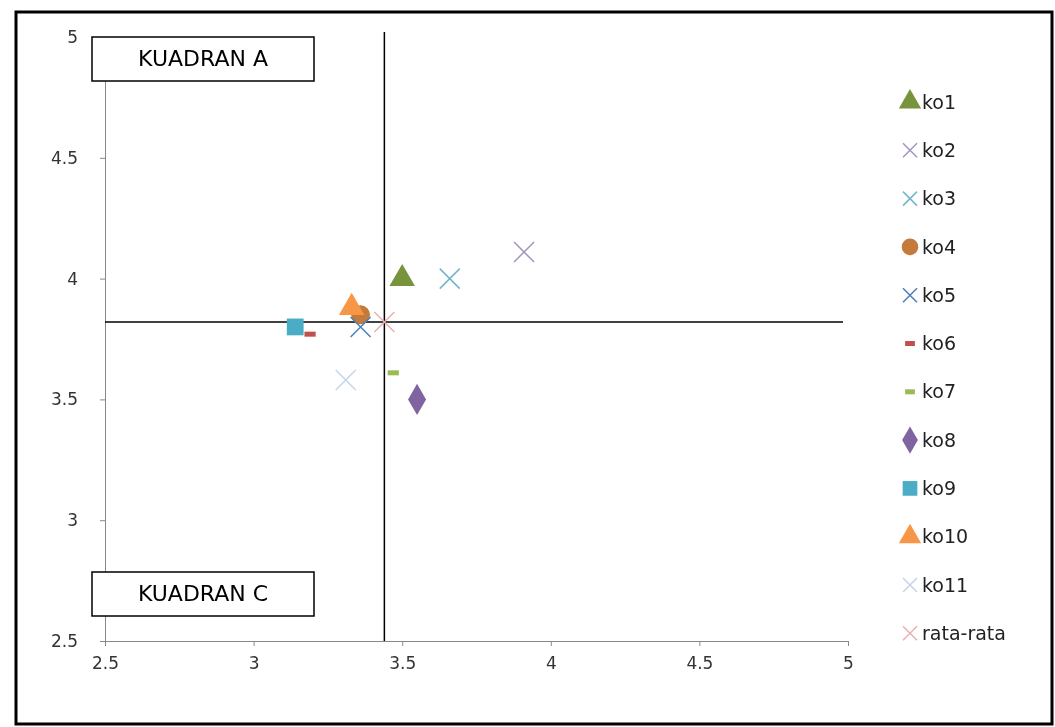 The height and width of the screenshot is (727, 1055). Describe the element at coordinates (72, 278) in the screenshot. I see `y-tick-label: 4` at that location.